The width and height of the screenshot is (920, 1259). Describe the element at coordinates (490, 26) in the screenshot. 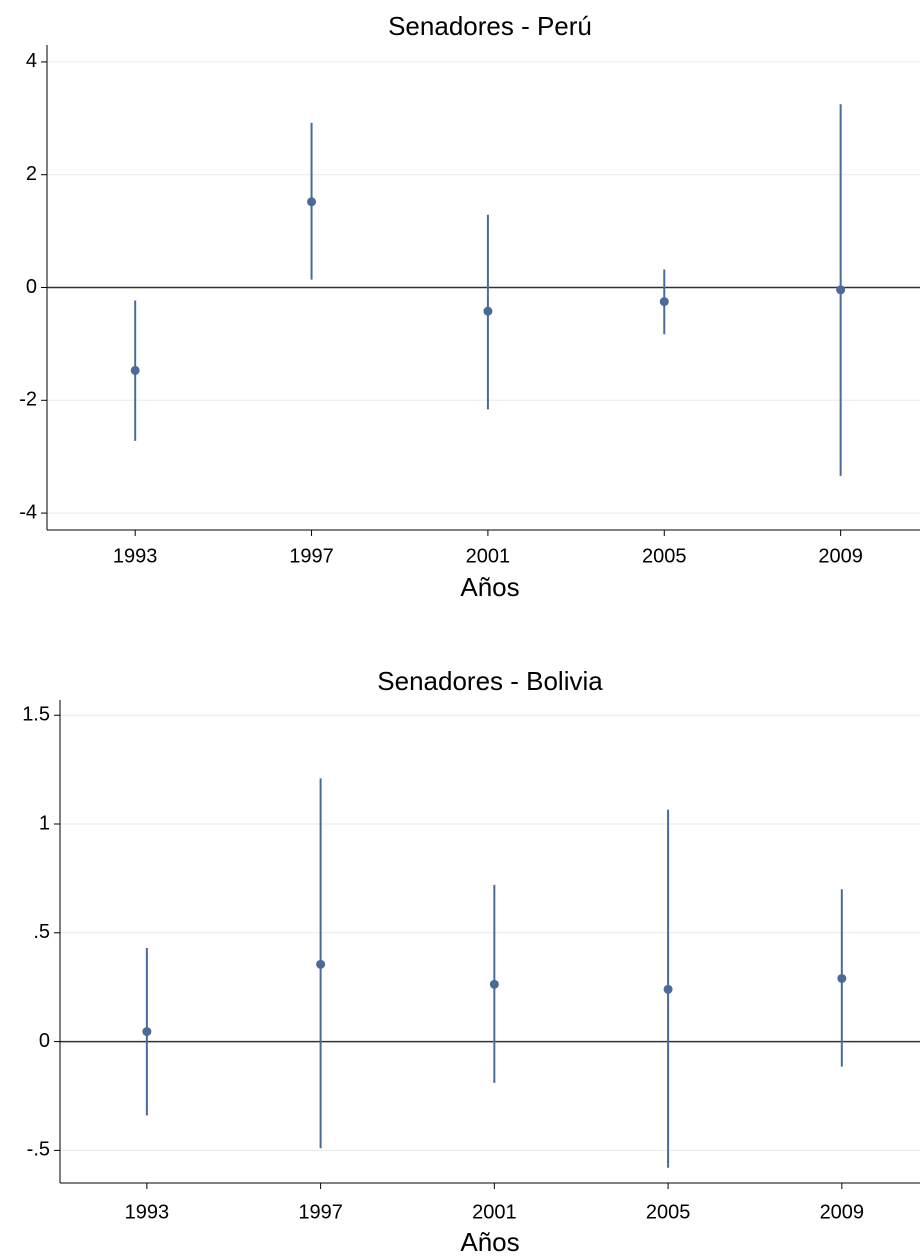

I see `chart-title: Senadores - Perú` at that location.